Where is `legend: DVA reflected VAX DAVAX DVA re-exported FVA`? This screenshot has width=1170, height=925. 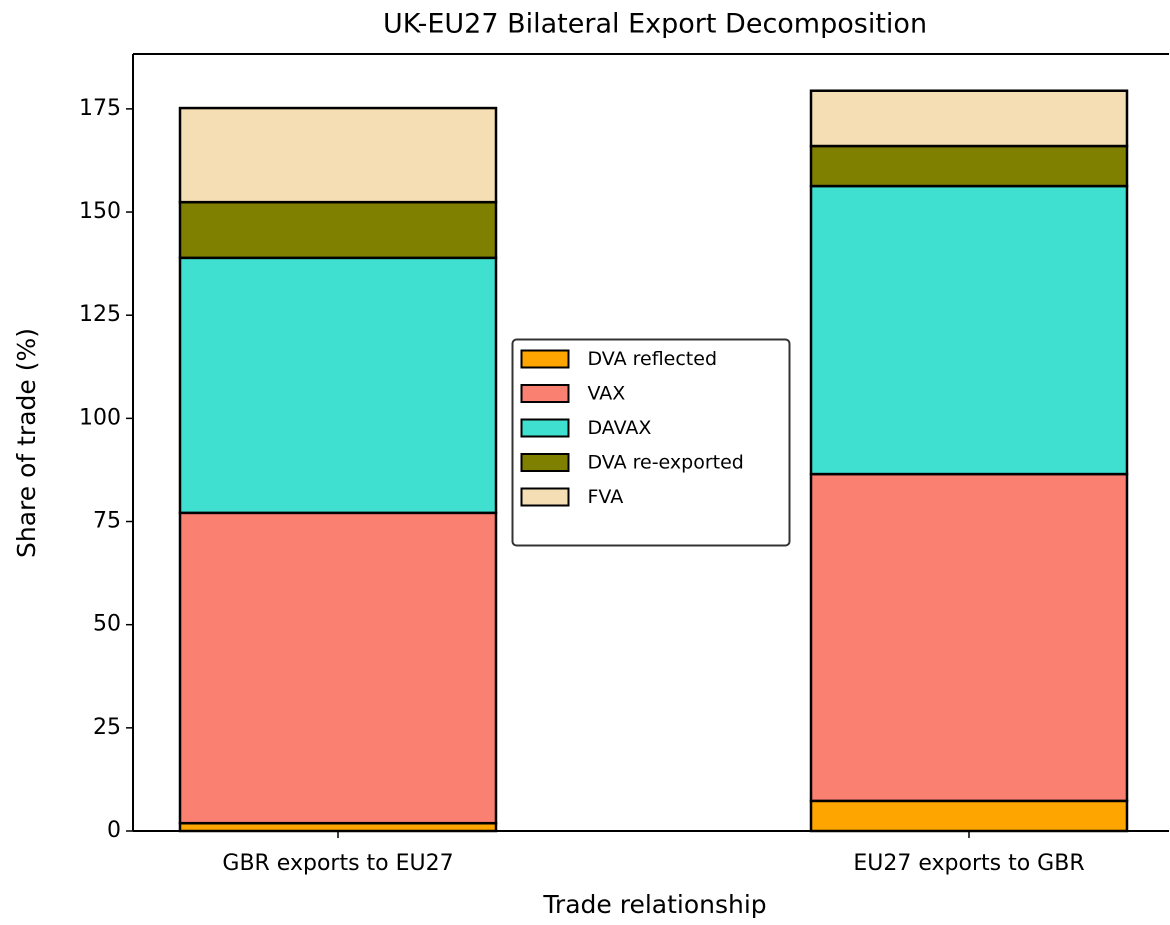
legend: DVA reflected VAX DAVAX DVA re-exported FVA is located at coordinates (651, 442).